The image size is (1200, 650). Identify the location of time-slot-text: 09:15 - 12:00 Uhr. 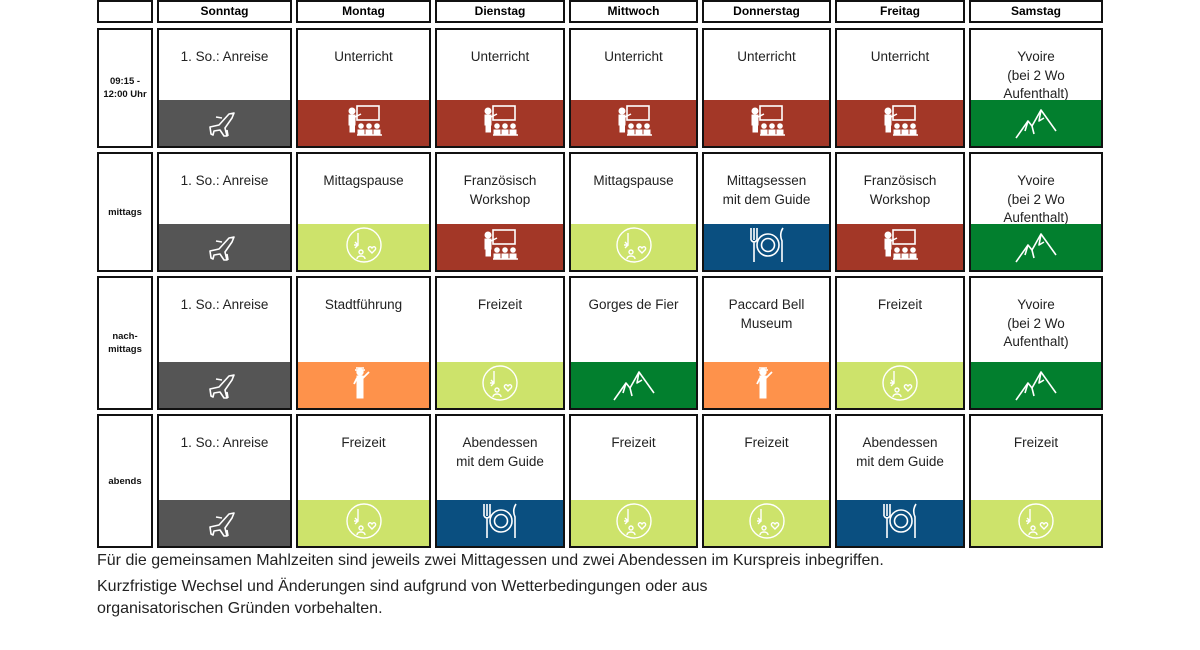
(125, 88).